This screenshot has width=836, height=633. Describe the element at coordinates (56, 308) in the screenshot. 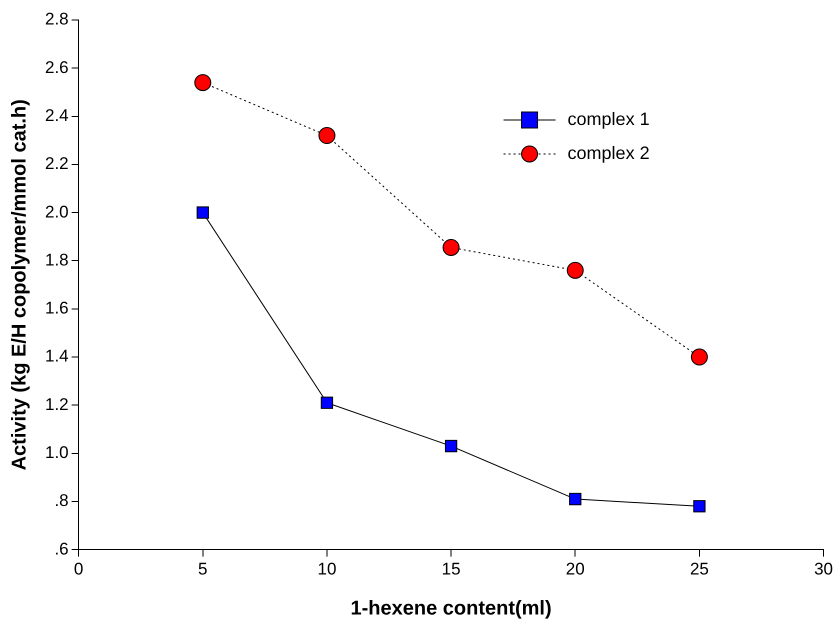

I see `y-tick-label: 1.6` at that location.